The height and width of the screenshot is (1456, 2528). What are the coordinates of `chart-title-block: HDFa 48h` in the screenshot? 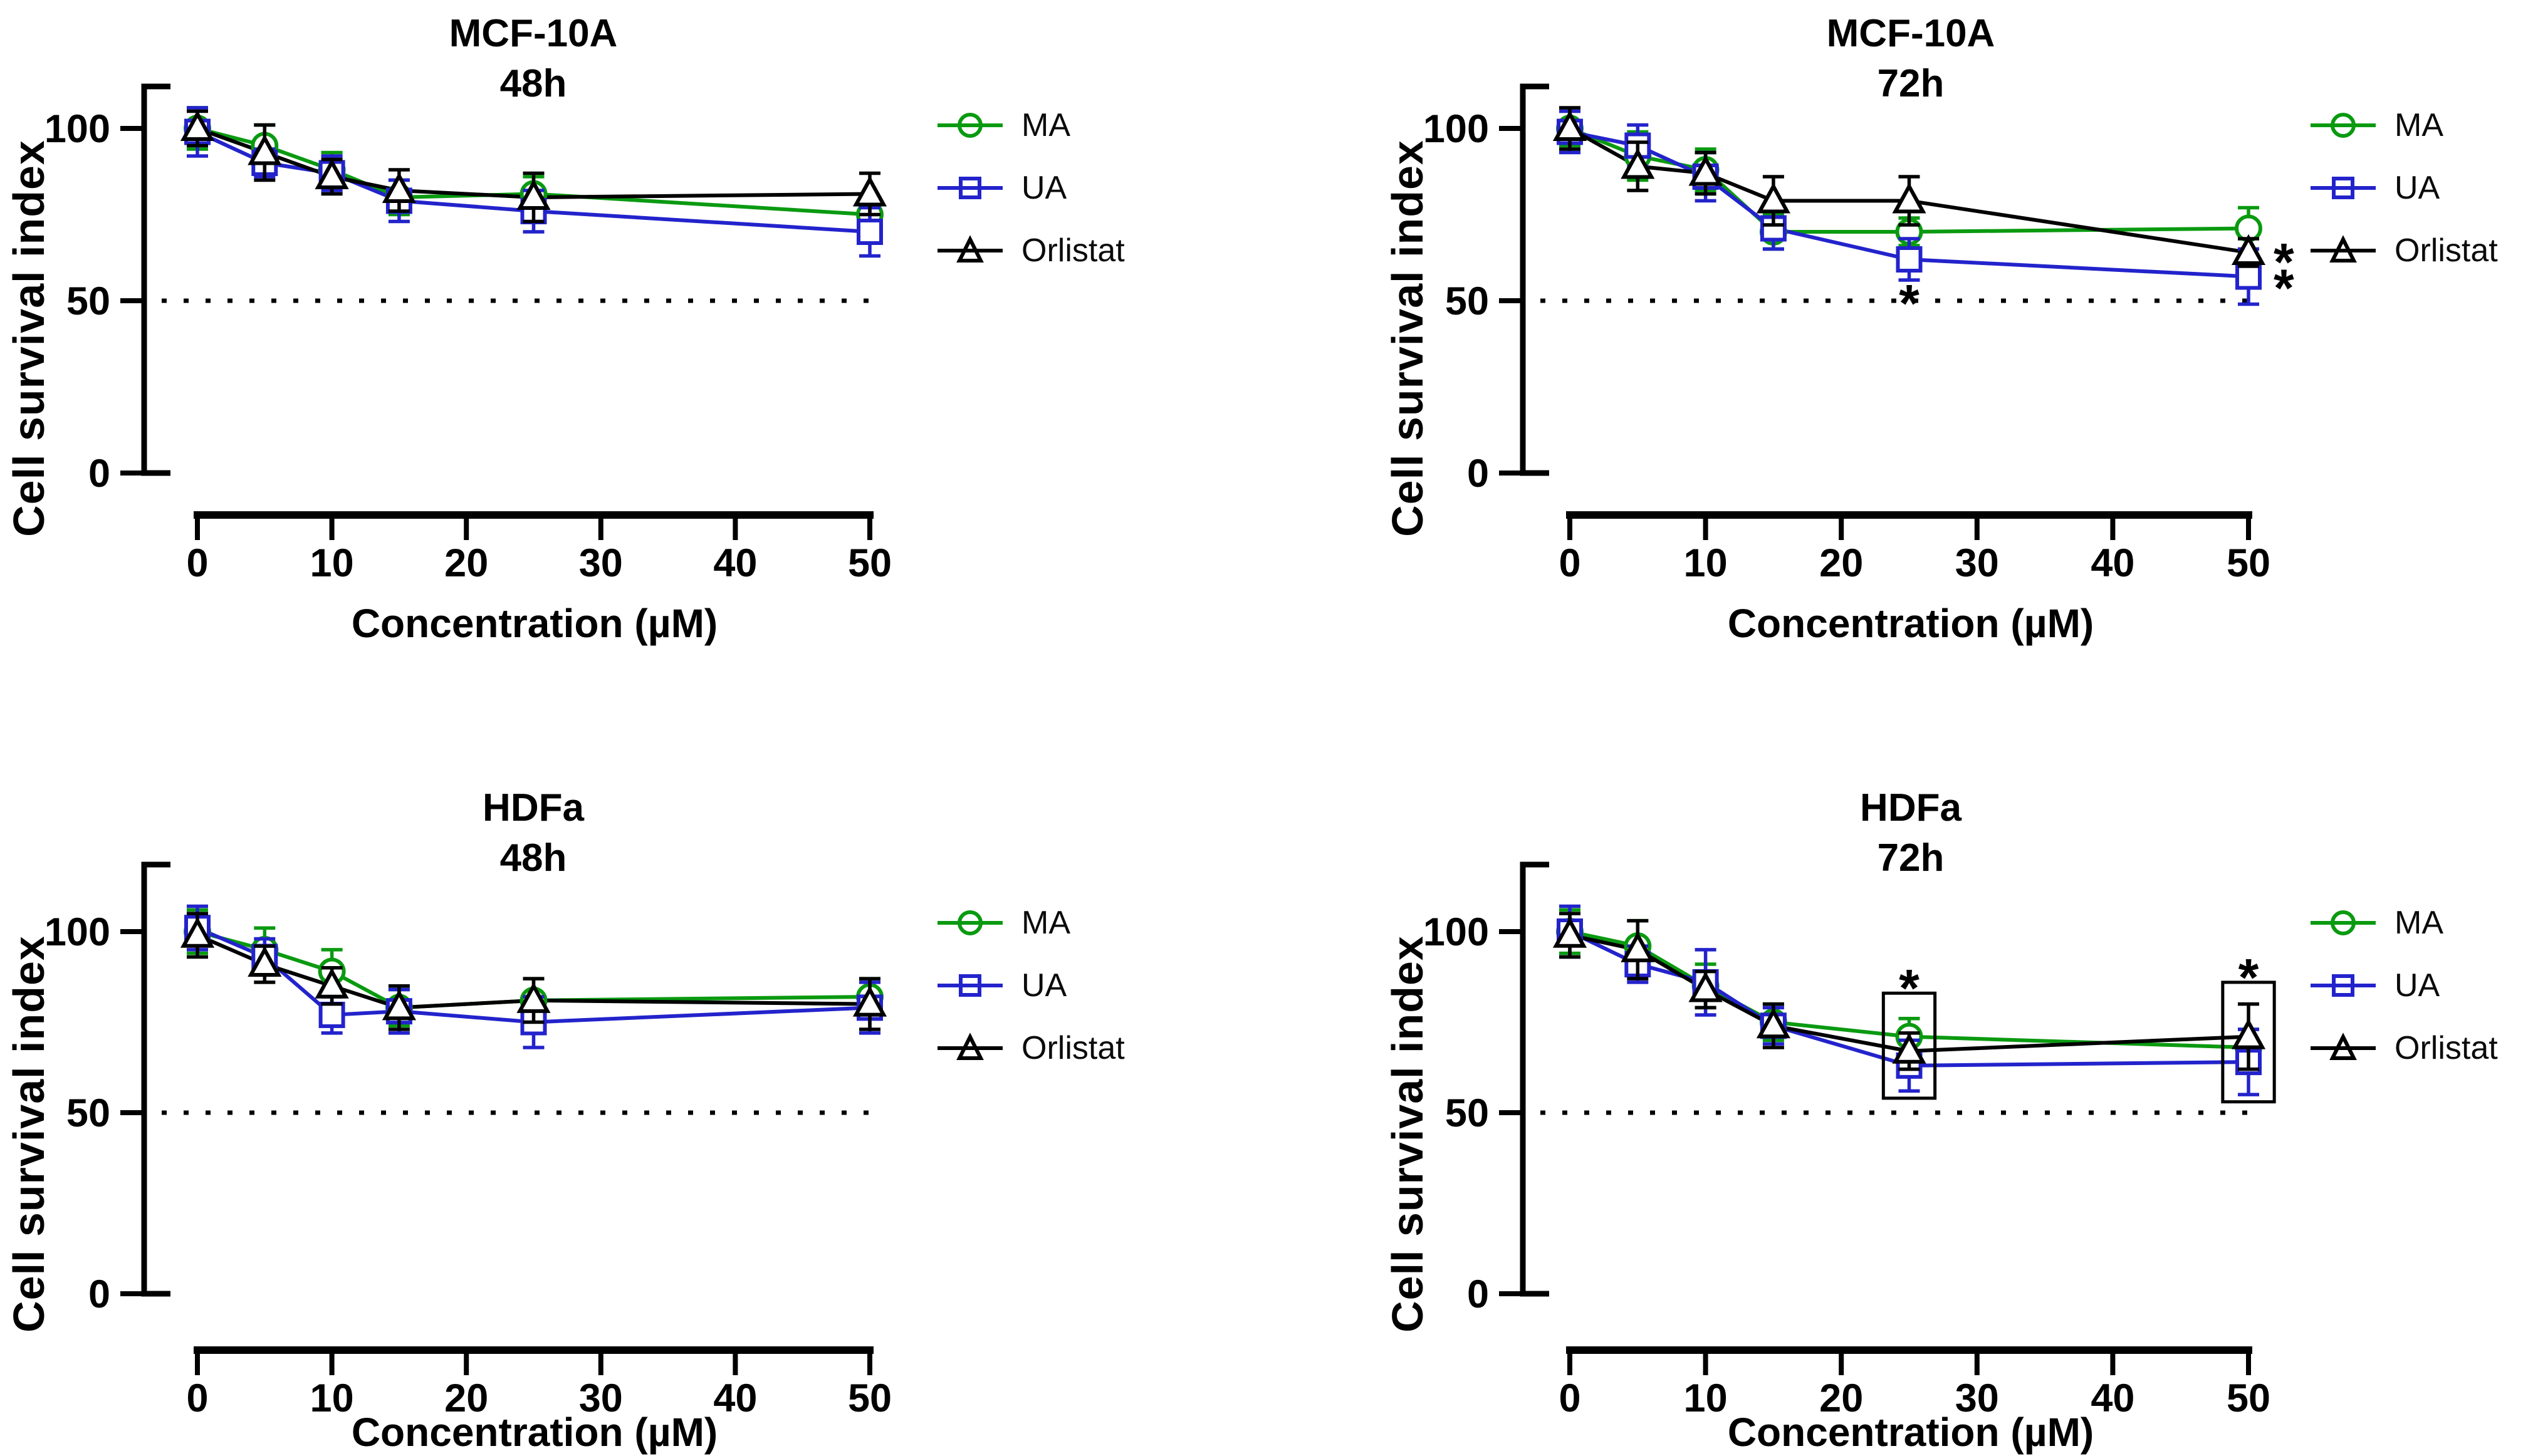 It's located at (533, 833).